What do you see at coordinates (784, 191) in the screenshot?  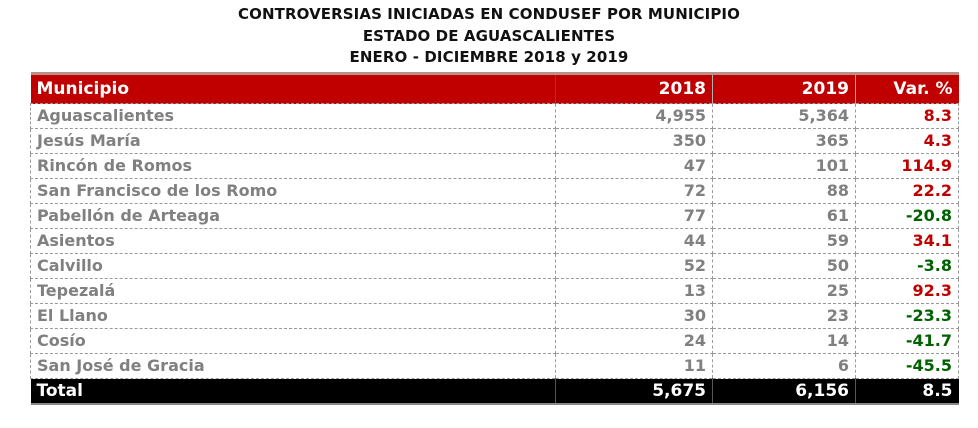 I see `cell-2019: 88` at bounding box center [784, 191].